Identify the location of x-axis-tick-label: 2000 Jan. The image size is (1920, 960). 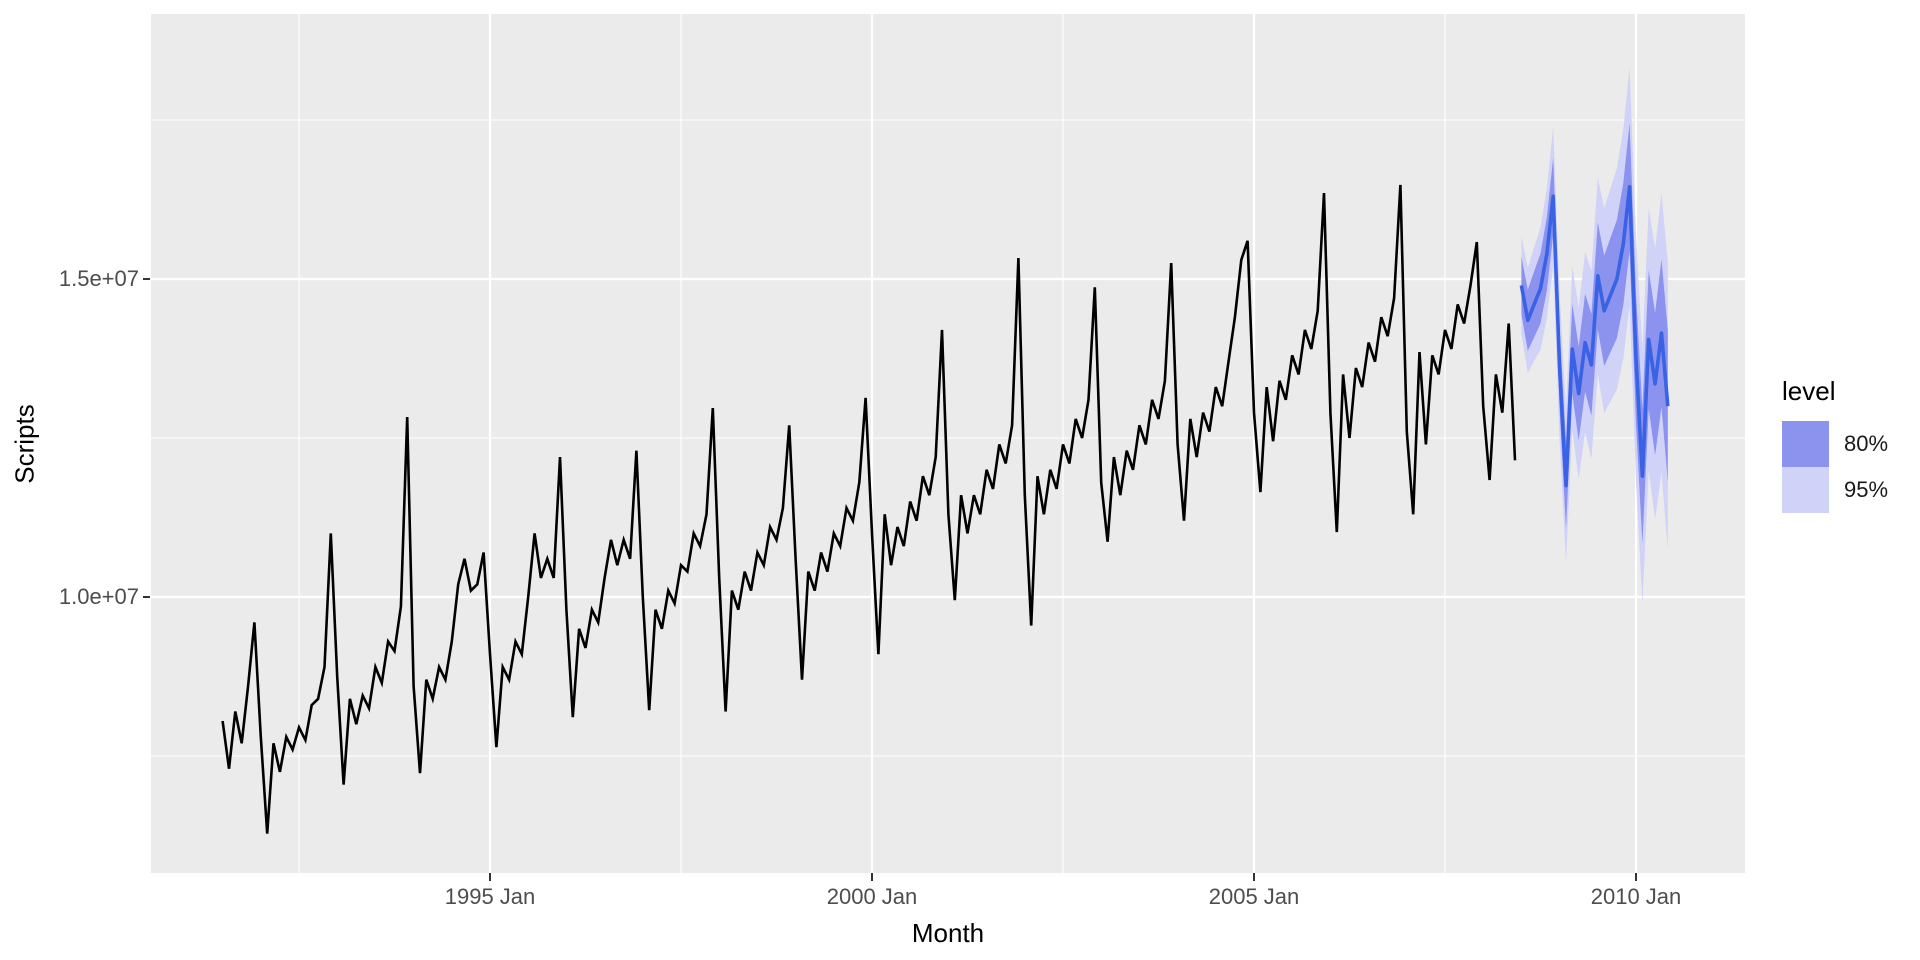
(872, 896).